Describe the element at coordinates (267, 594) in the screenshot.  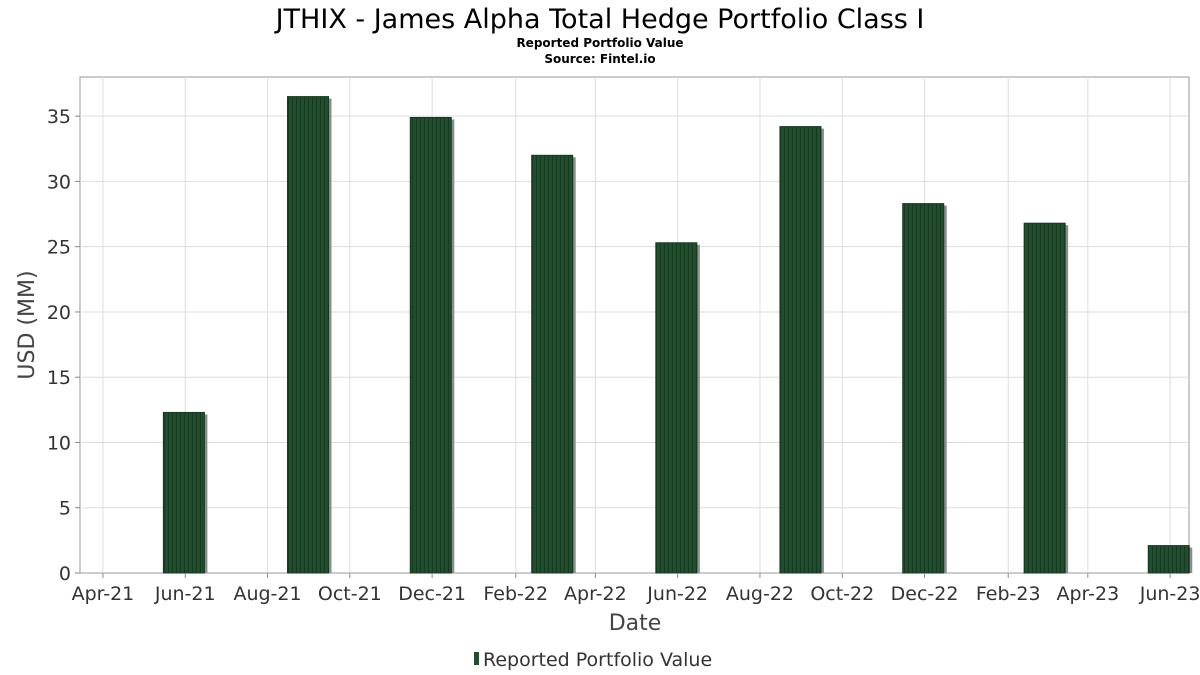
I see `x-tick-label: Aug-21` at that location.